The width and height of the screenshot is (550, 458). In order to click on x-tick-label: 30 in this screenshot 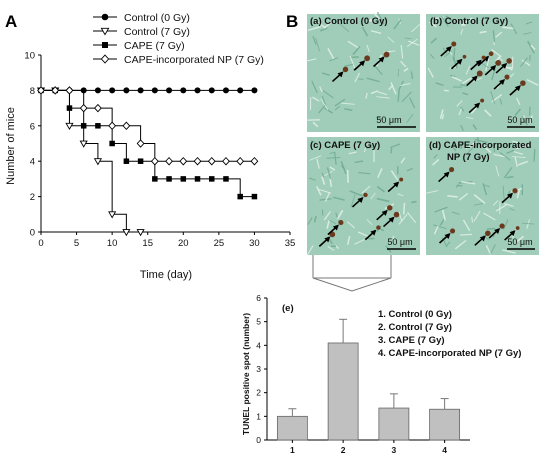, I will do `click(254, 243)`.